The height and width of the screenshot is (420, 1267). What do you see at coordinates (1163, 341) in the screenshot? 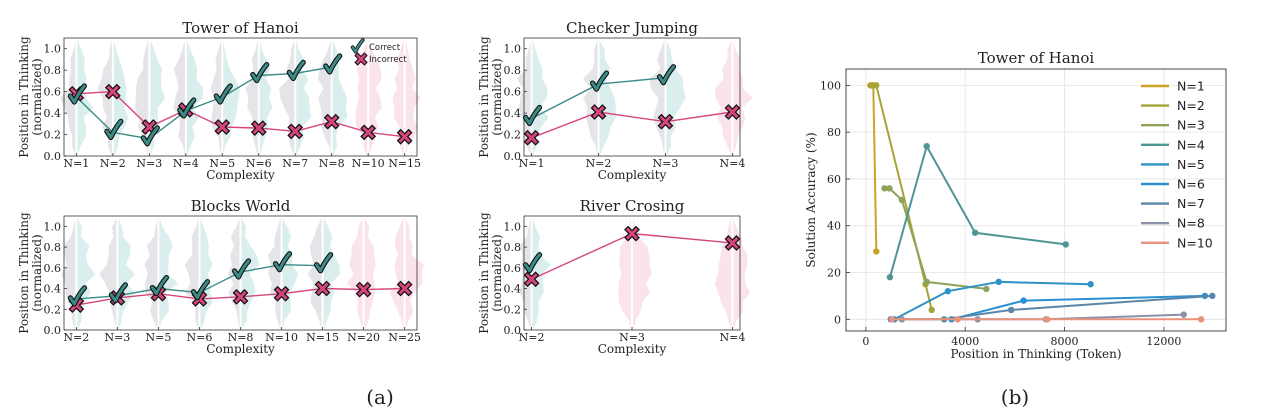
I see `x-tick-label: 12000` at bounding box center [1163, 341].